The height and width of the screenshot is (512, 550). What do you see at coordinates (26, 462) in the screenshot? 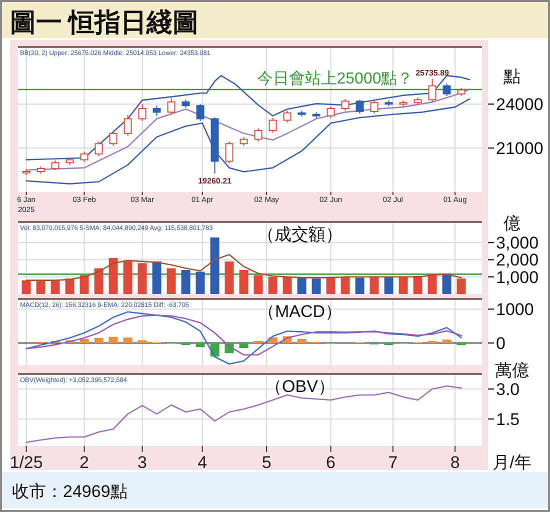
I see `x-tick-label: 1/25` at bounding box center [26, 462].